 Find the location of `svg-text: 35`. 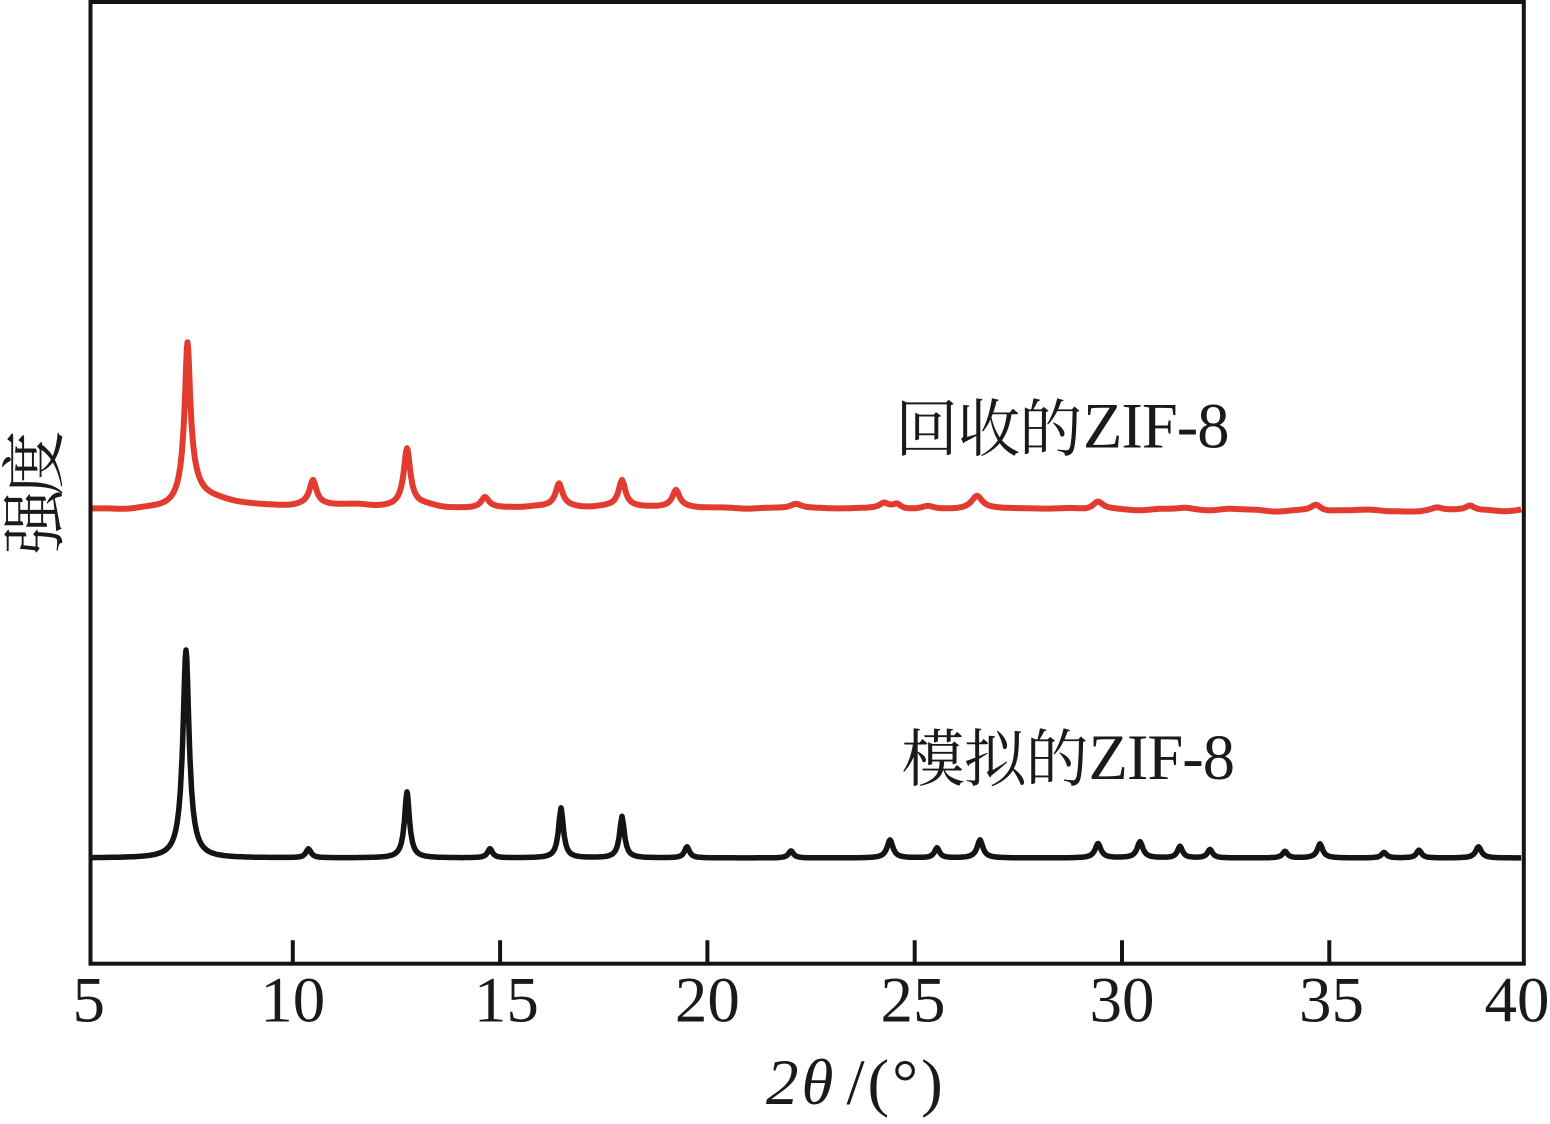

svg-text: 35 is located at coordinates (1331, 1000).